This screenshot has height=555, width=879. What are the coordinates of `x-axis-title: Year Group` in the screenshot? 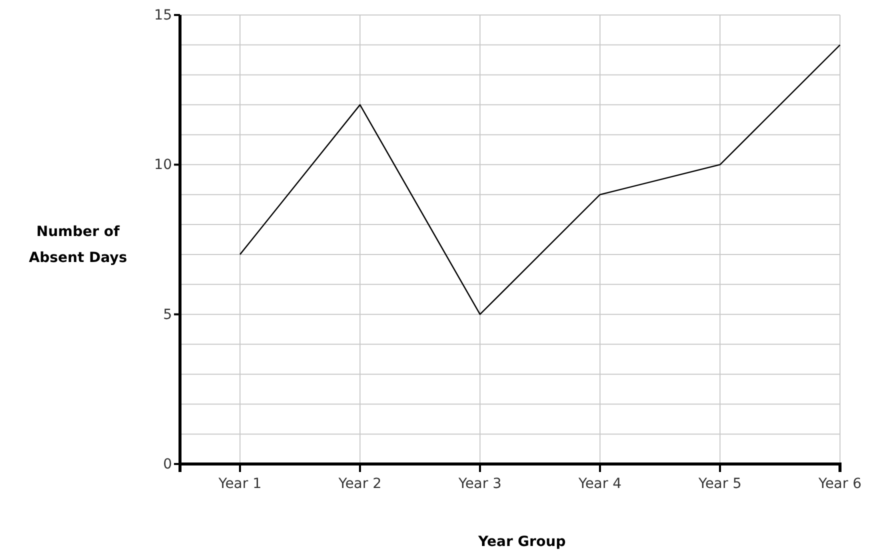 It's located at (521, 542).